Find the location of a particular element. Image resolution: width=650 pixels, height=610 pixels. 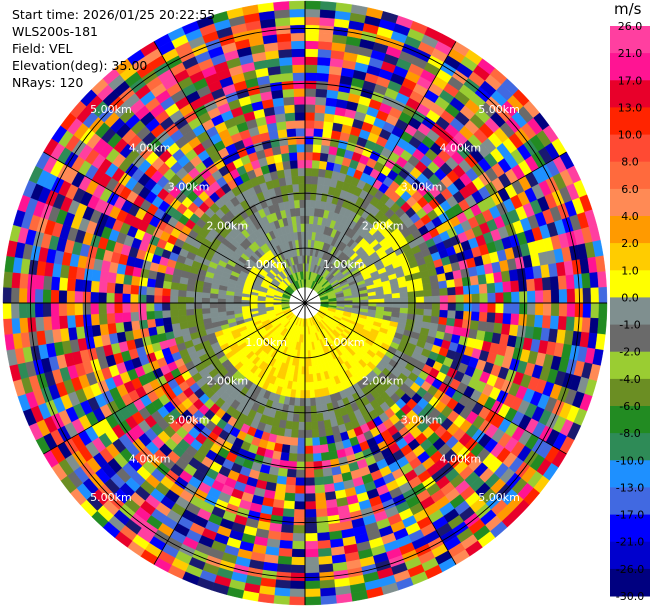

range-ring-label: 2.00km is located at coordinates (383, 381).